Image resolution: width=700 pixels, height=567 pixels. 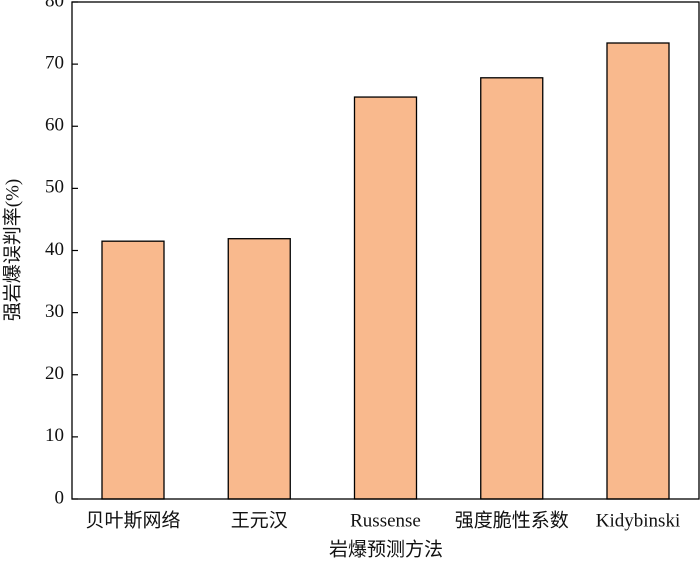 What do you see at coordinates (54, 435) in the screenshot?
I see `y-tick-label: 10` at bounding box center [54, 435].